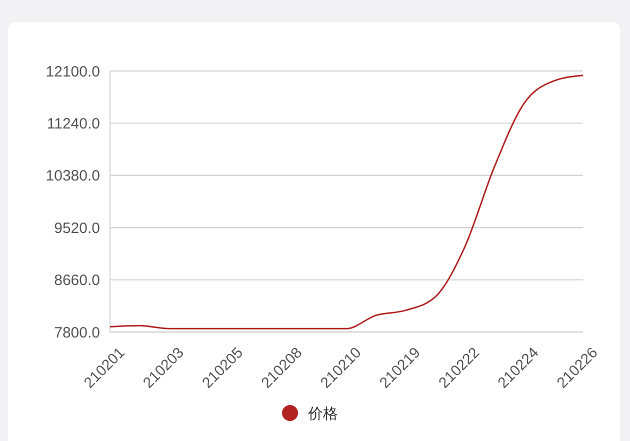  What do you see at coordinates (77, 228) in the screenshot?
I see `y-tick-label: 9520.0` at bounding box center [77, 228].